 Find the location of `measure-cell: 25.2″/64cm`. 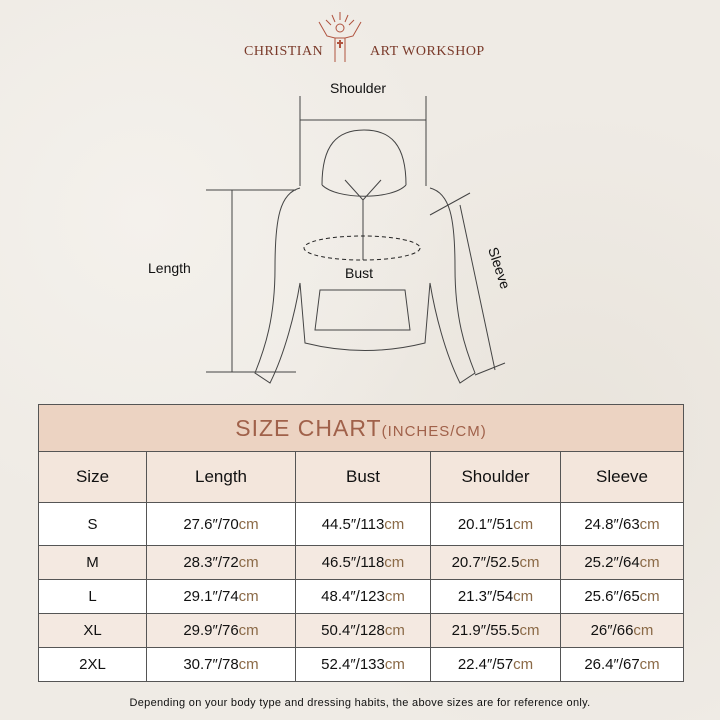

measure-cell: 25.2″/64cm is located at coordinates (622, 562).